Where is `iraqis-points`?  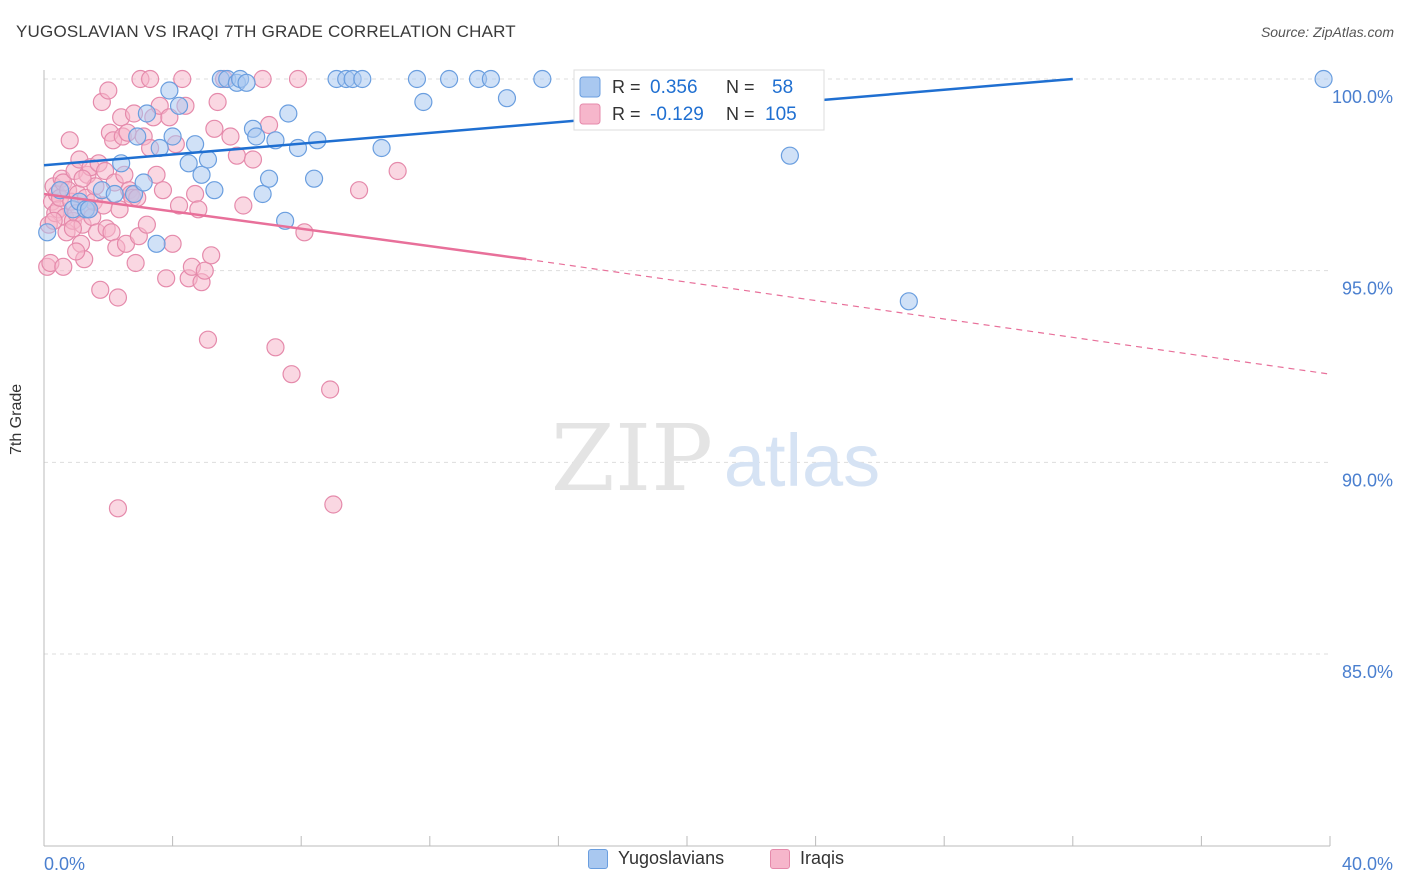
iraqis-points is located at coordinates (222, 293).